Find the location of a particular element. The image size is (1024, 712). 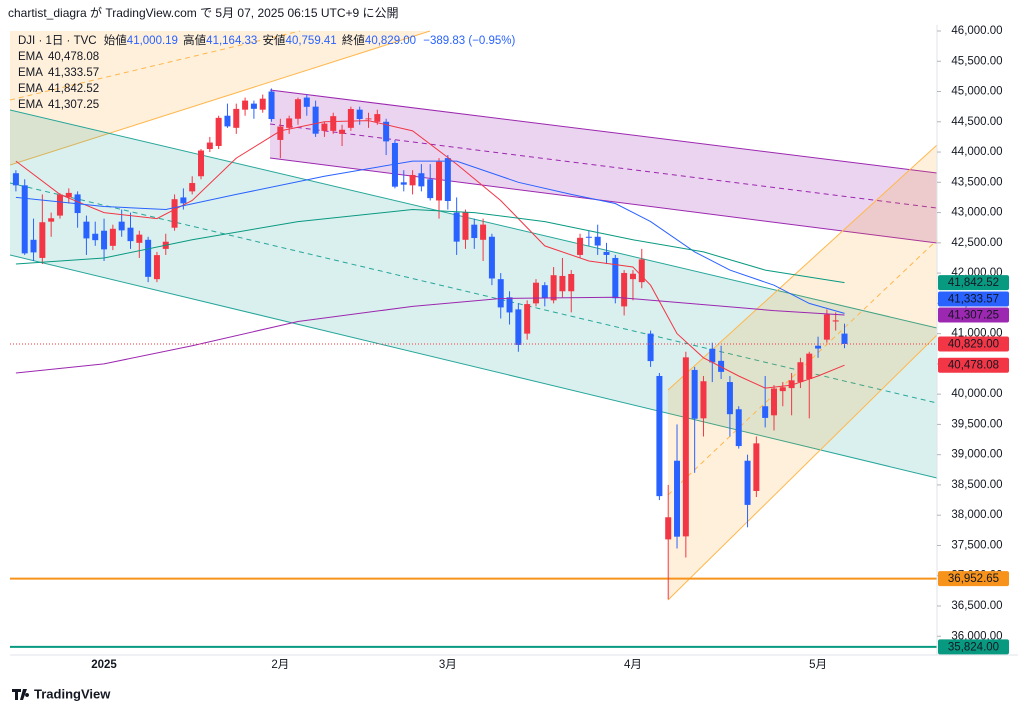

y-tick-label: 38,500.00 is located at coordinates (976, 485).